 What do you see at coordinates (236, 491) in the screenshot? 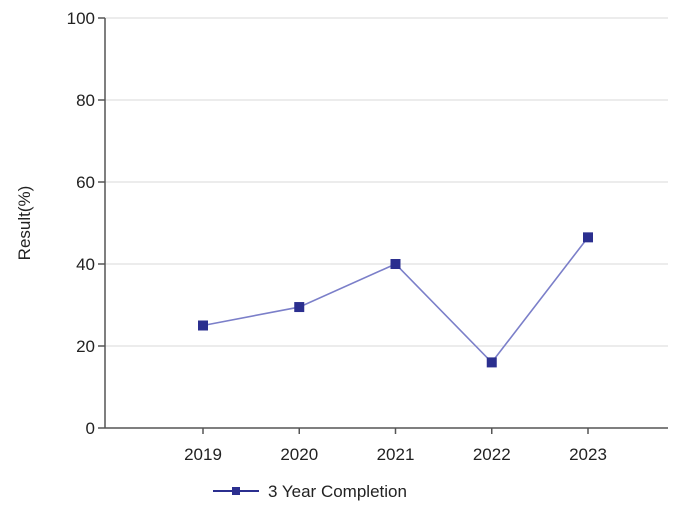
I see `legend-marker` at bounding box center [236, 491].